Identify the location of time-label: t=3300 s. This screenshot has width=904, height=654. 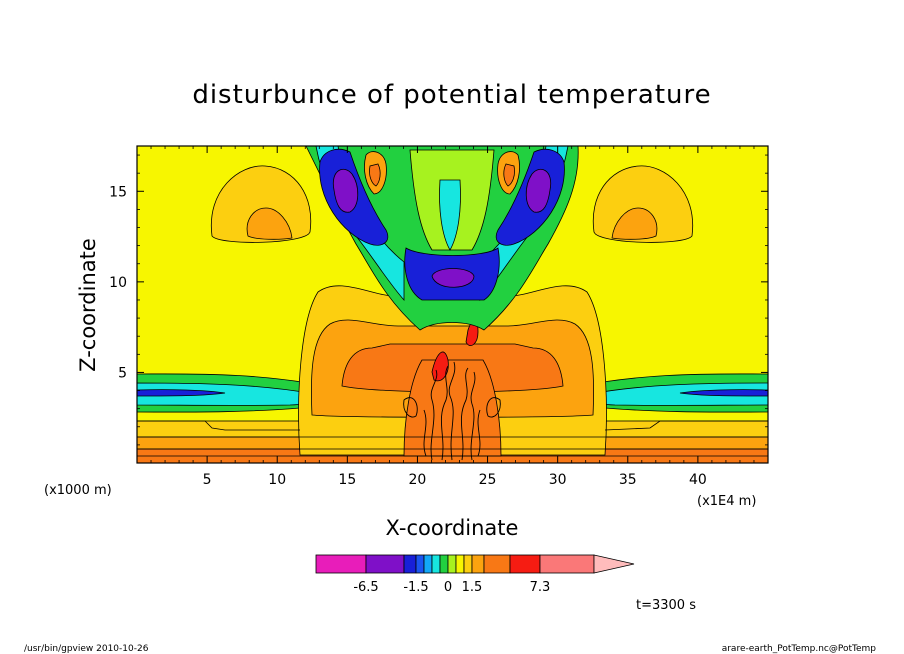
(666, 605).